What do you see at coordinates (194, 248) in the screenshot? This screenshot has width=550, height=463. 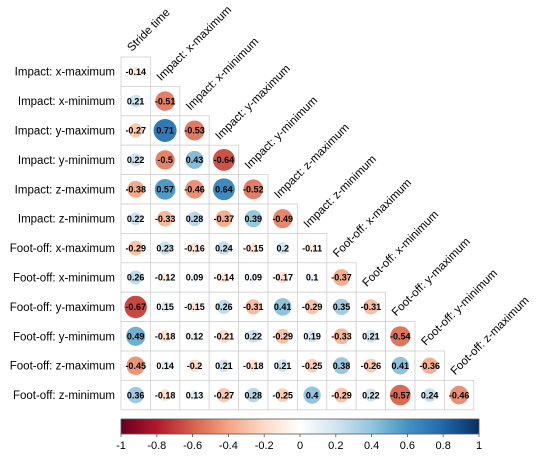 I see `correlation-value-label: -0.16` at bounding box center [194, 248].